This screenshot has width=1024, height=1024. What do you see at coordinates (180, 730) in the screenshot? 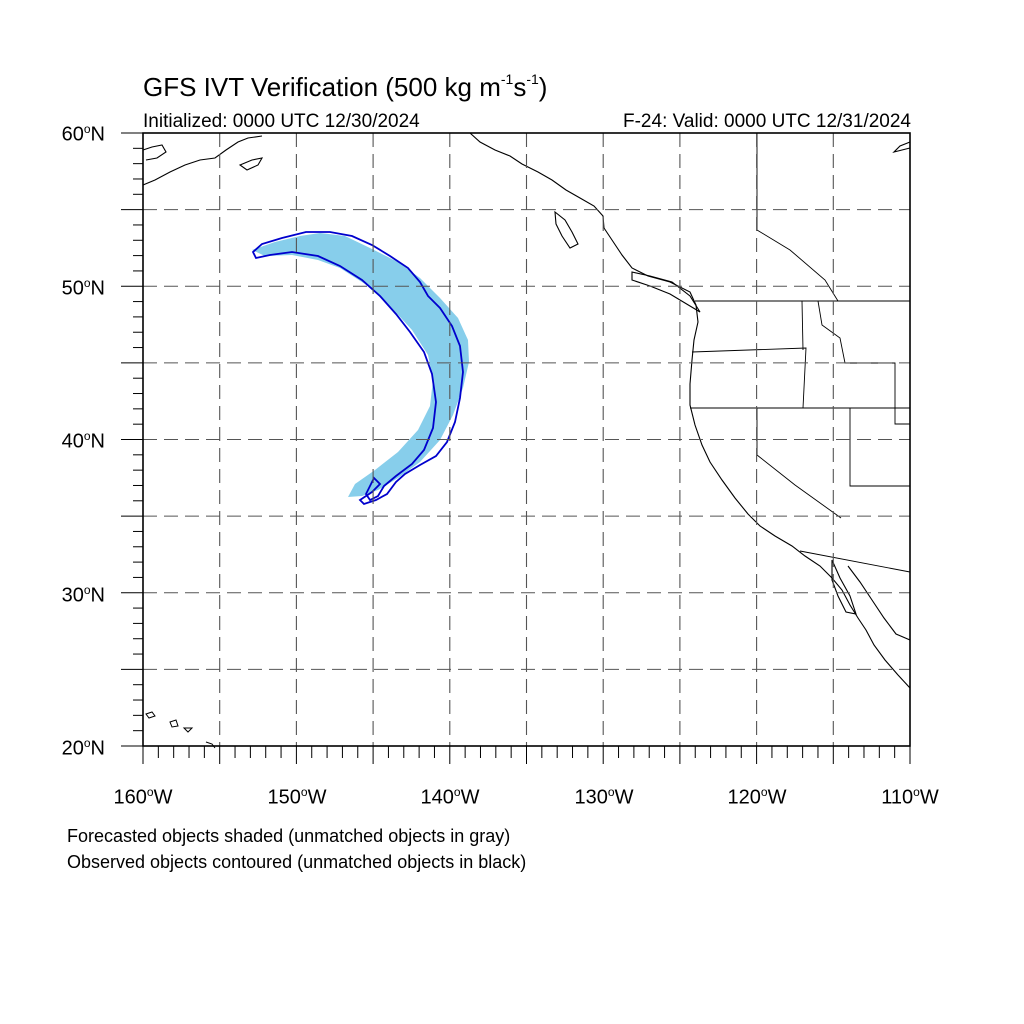
I see `hawaiian-islands` at bounding box center [180, 730].